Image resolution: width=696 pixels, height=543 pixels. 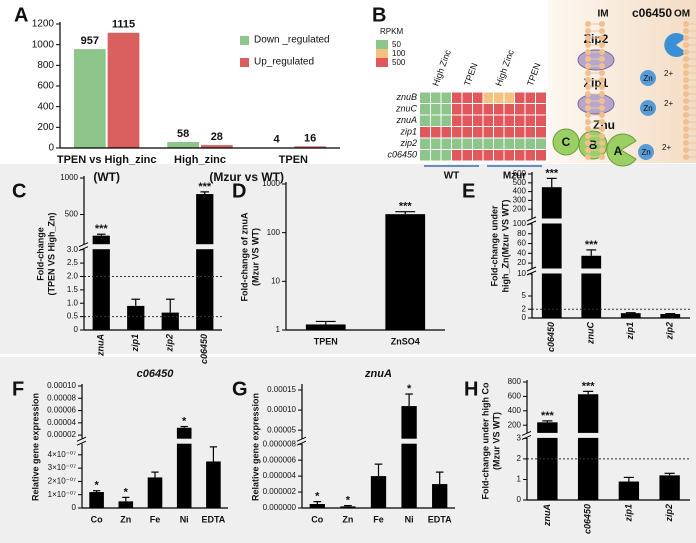 I want to click on value-label: 1115, so click(x=123, y=25).